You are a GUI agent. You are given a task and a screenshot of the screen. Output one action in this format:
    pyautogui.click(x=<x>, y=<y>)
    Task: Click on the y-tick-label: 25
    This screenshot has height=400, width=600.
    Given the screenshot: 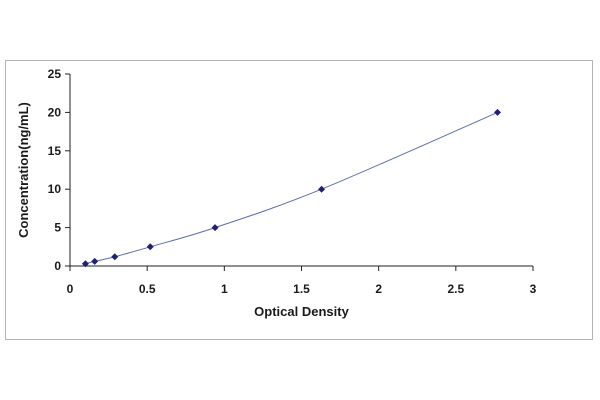 What is the action you would take?
    pyautogui.click(x=55, y=74)
    